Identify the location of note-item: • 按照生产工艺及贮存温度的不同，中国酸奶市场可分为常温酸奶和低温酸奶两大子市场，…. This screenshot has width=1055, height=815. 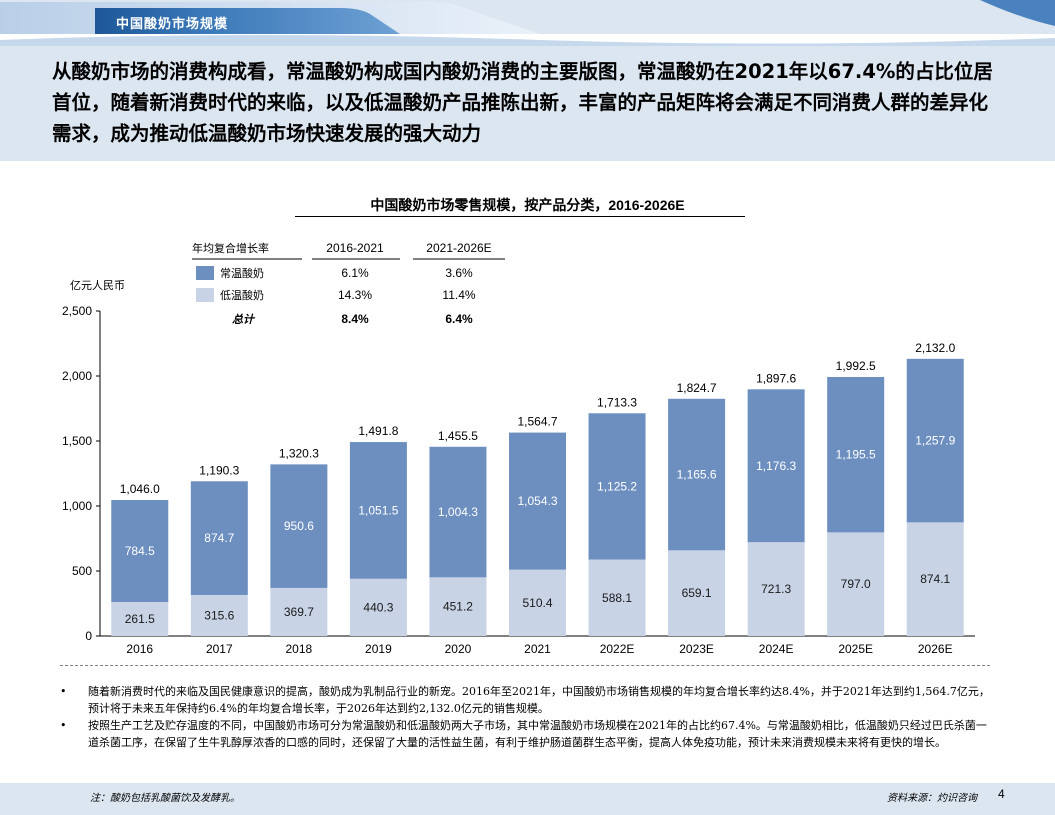
(525, 734).